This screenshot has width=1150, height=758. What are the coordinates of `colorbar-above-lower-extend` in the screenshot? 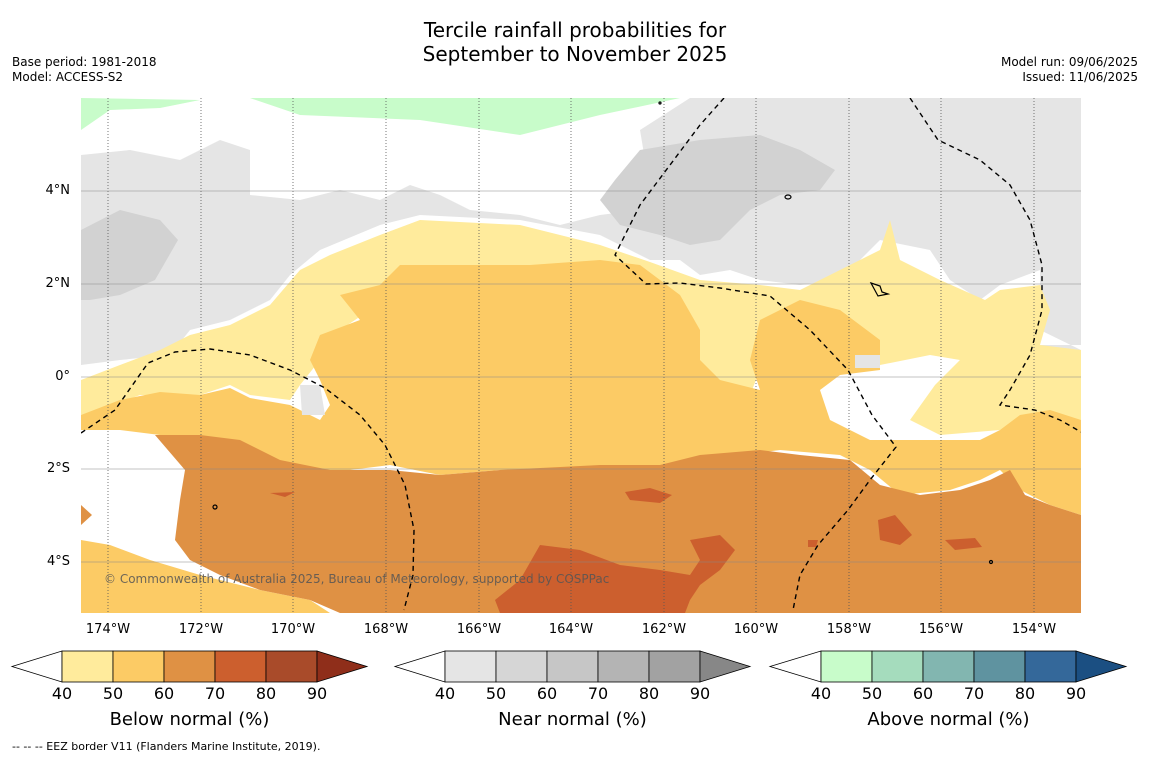 It's located at (795, 666).